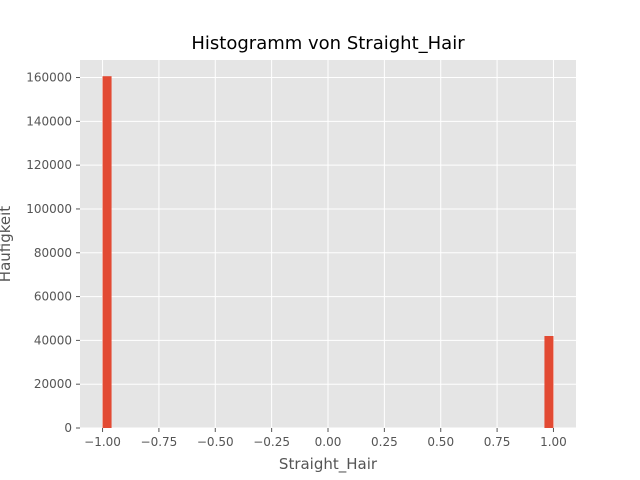 This screenshot has width=640, height=480. Describe the element at coordinates (328, 464) in the screenshot. I see `x-axis-label: Straight_Hair` at that location.